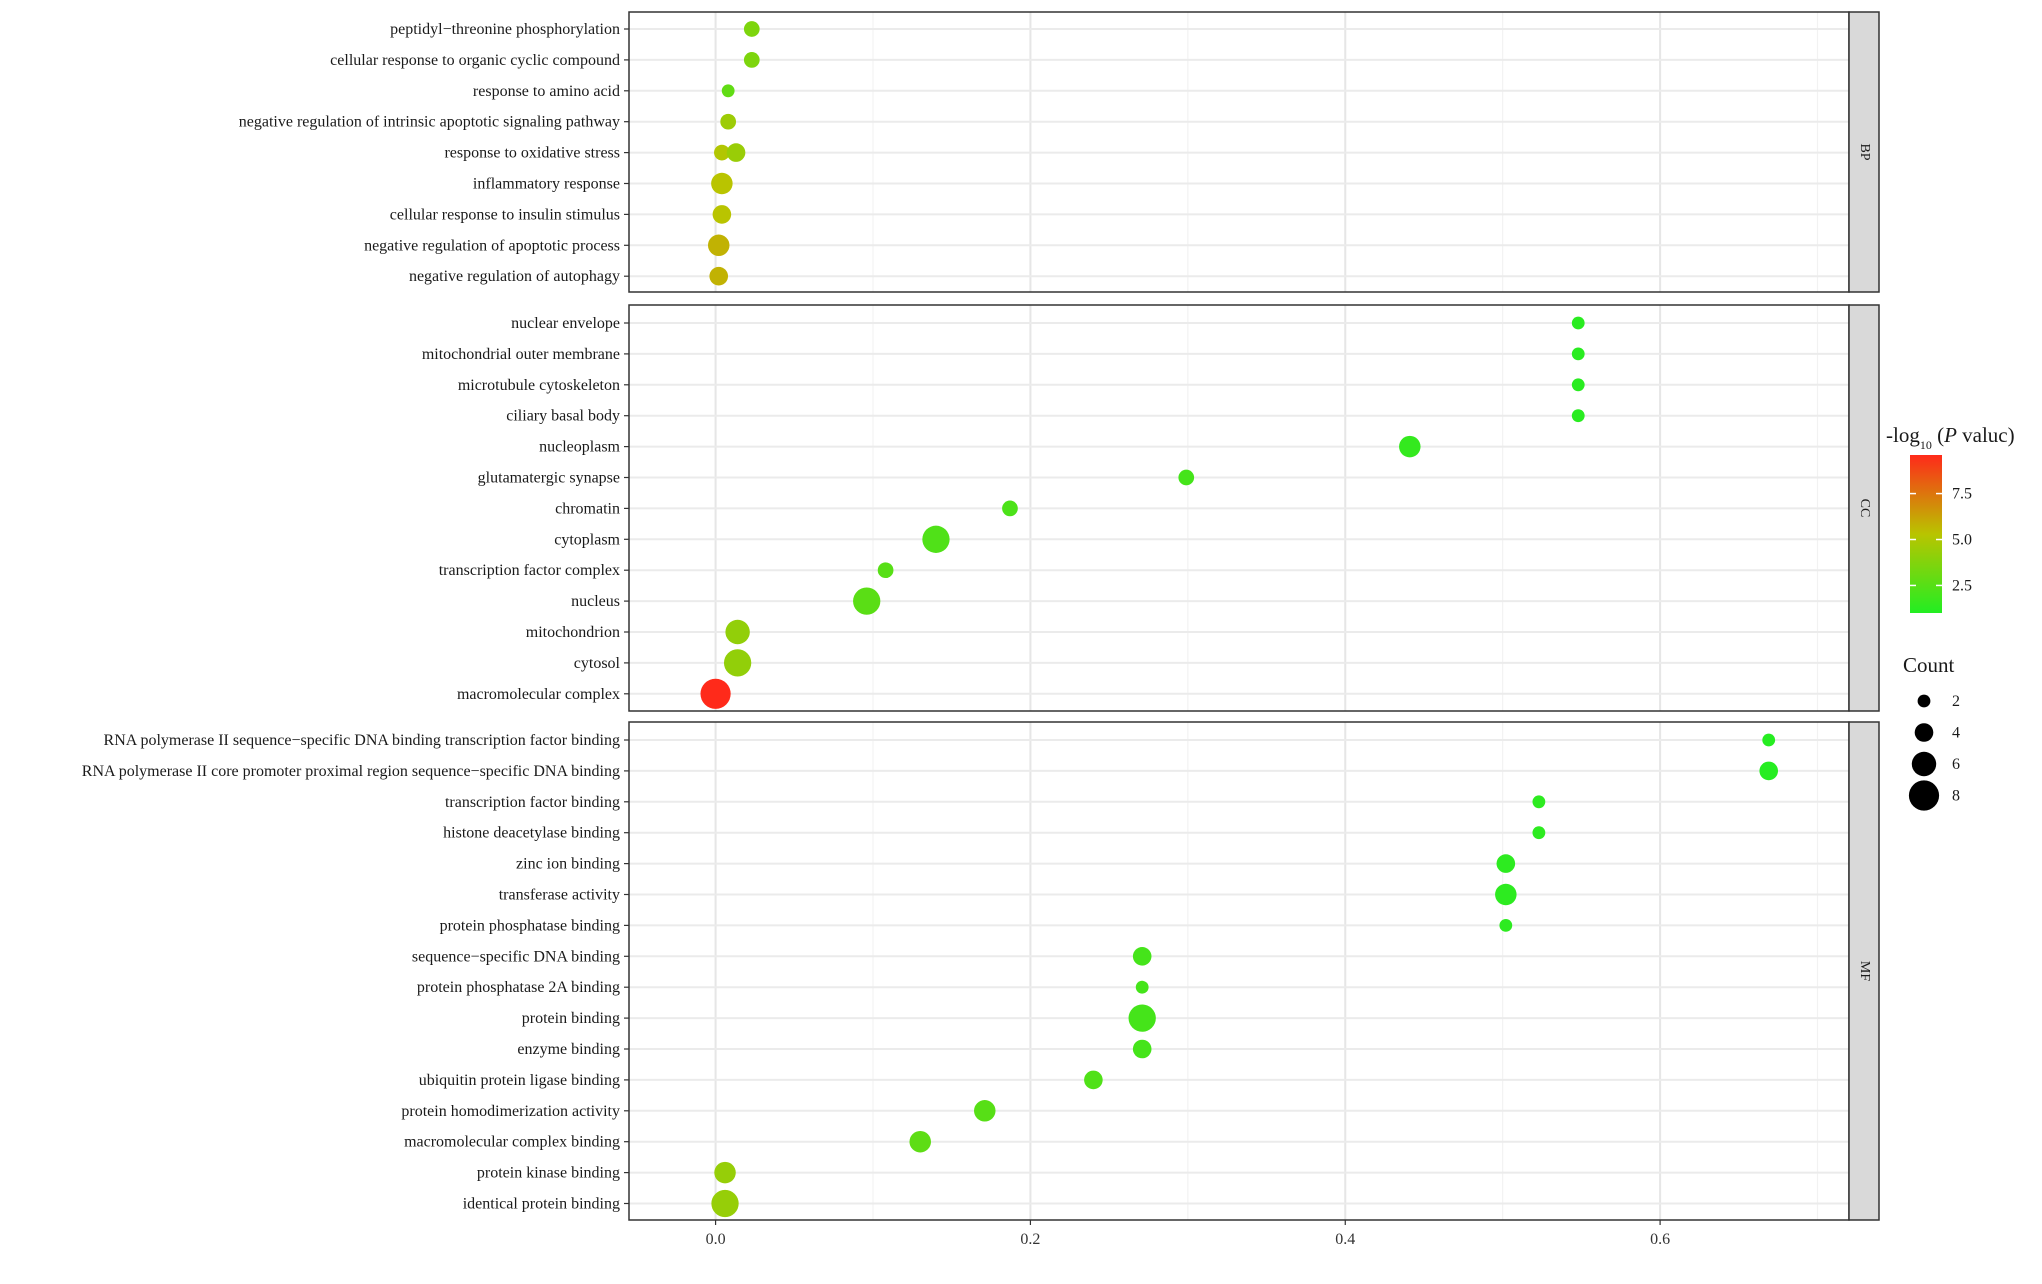  What do you see at coordinates (1962, 585) in the screenshot?
I see `colorbar-tick-label: 2.5` at bounding box center [1962, 585].